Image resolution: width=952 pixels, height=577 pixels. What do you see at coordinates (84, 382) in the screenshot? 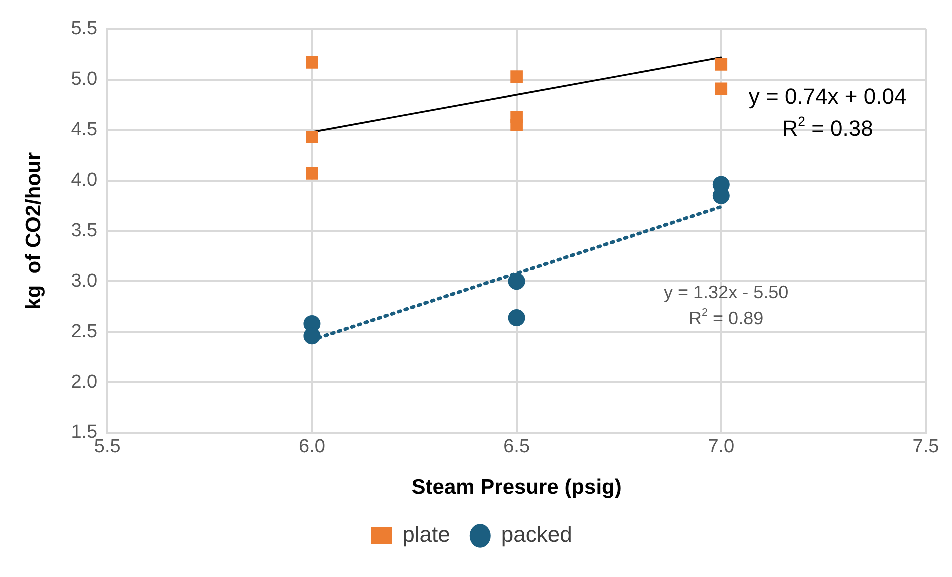
I see `y-tick-label: 2.0` at bounding box center [84, 382].